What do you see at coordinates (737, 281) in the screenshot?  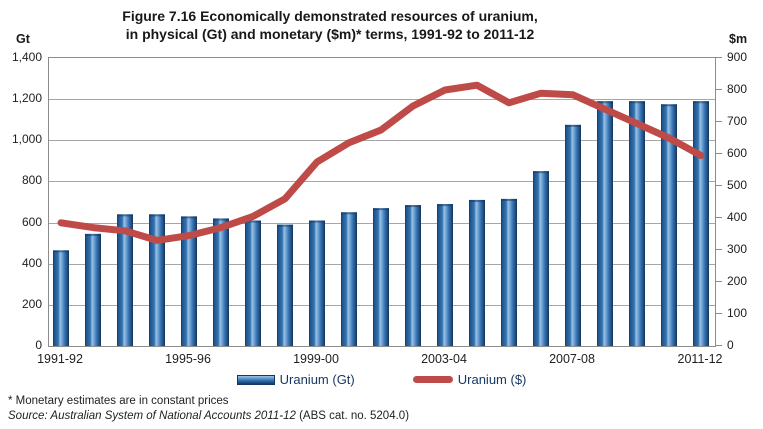 I see `right-axis-tick-label: 200` at bounding box center [737, 281].